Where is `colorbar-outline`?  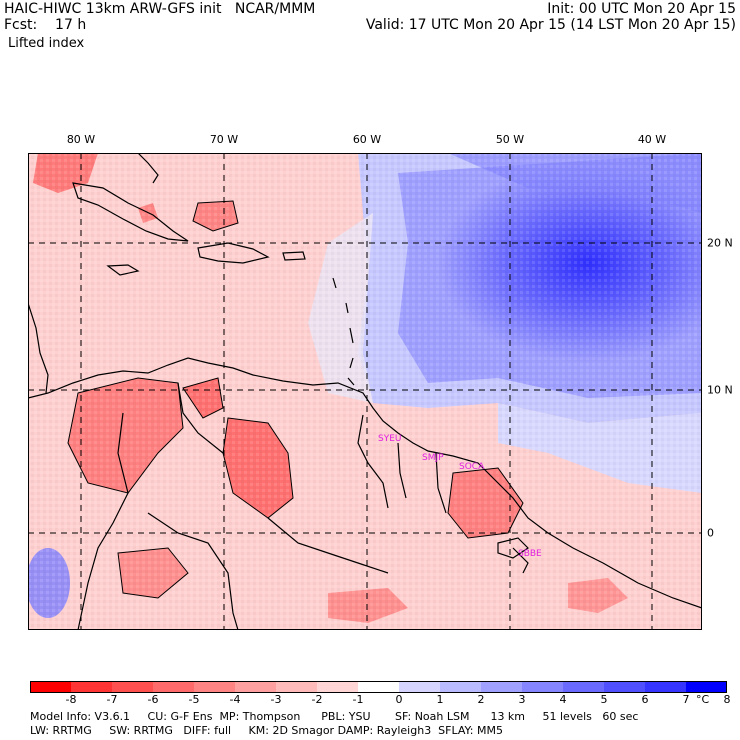 colorbar-outline is located at coordinates (378, 687).